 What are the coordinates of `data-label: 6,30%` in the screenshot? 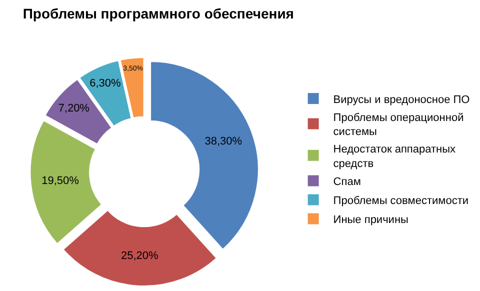 It's located at (106, 83).